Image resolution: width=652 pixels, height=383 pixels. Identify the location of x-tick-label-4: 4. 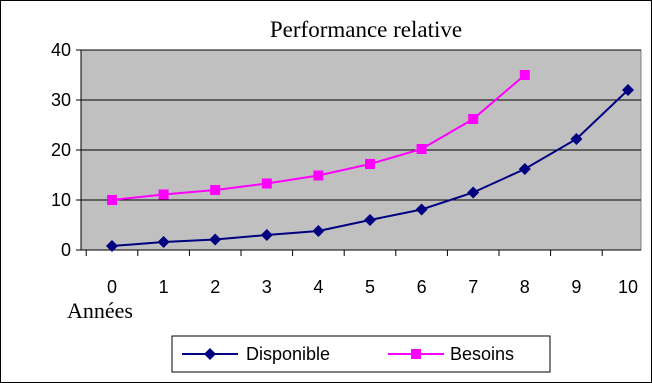
(318, 287).